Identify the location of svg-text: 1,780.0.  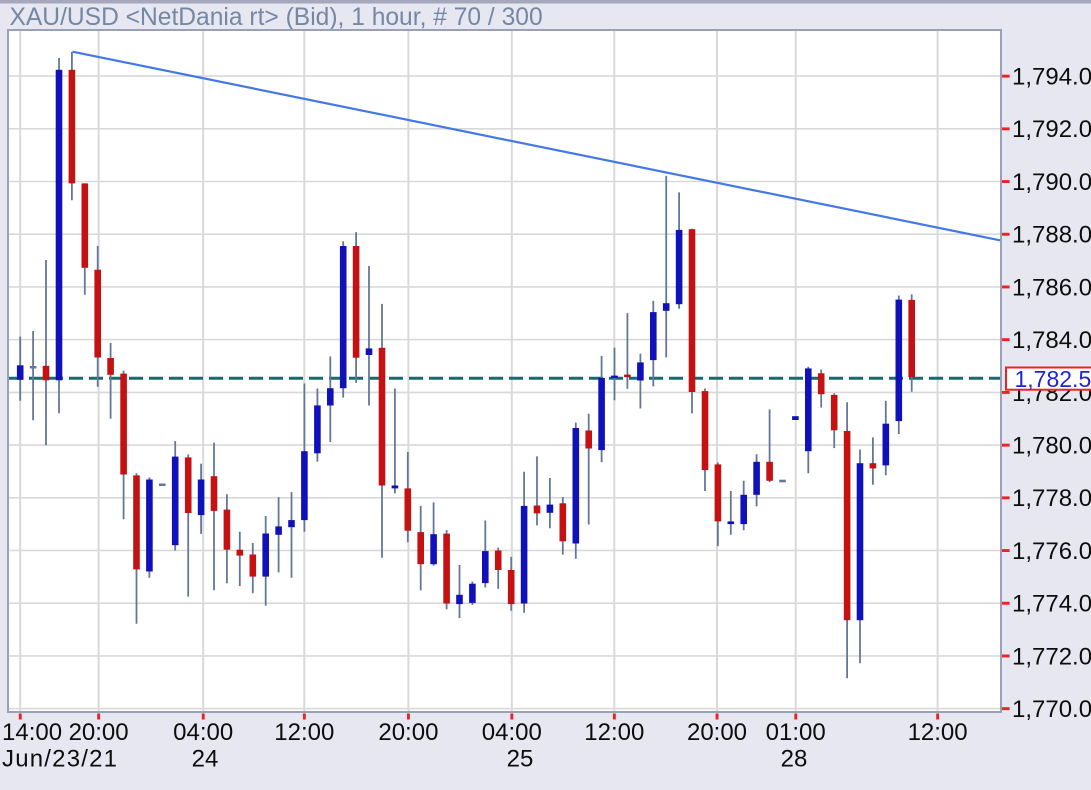
(1051, 446).